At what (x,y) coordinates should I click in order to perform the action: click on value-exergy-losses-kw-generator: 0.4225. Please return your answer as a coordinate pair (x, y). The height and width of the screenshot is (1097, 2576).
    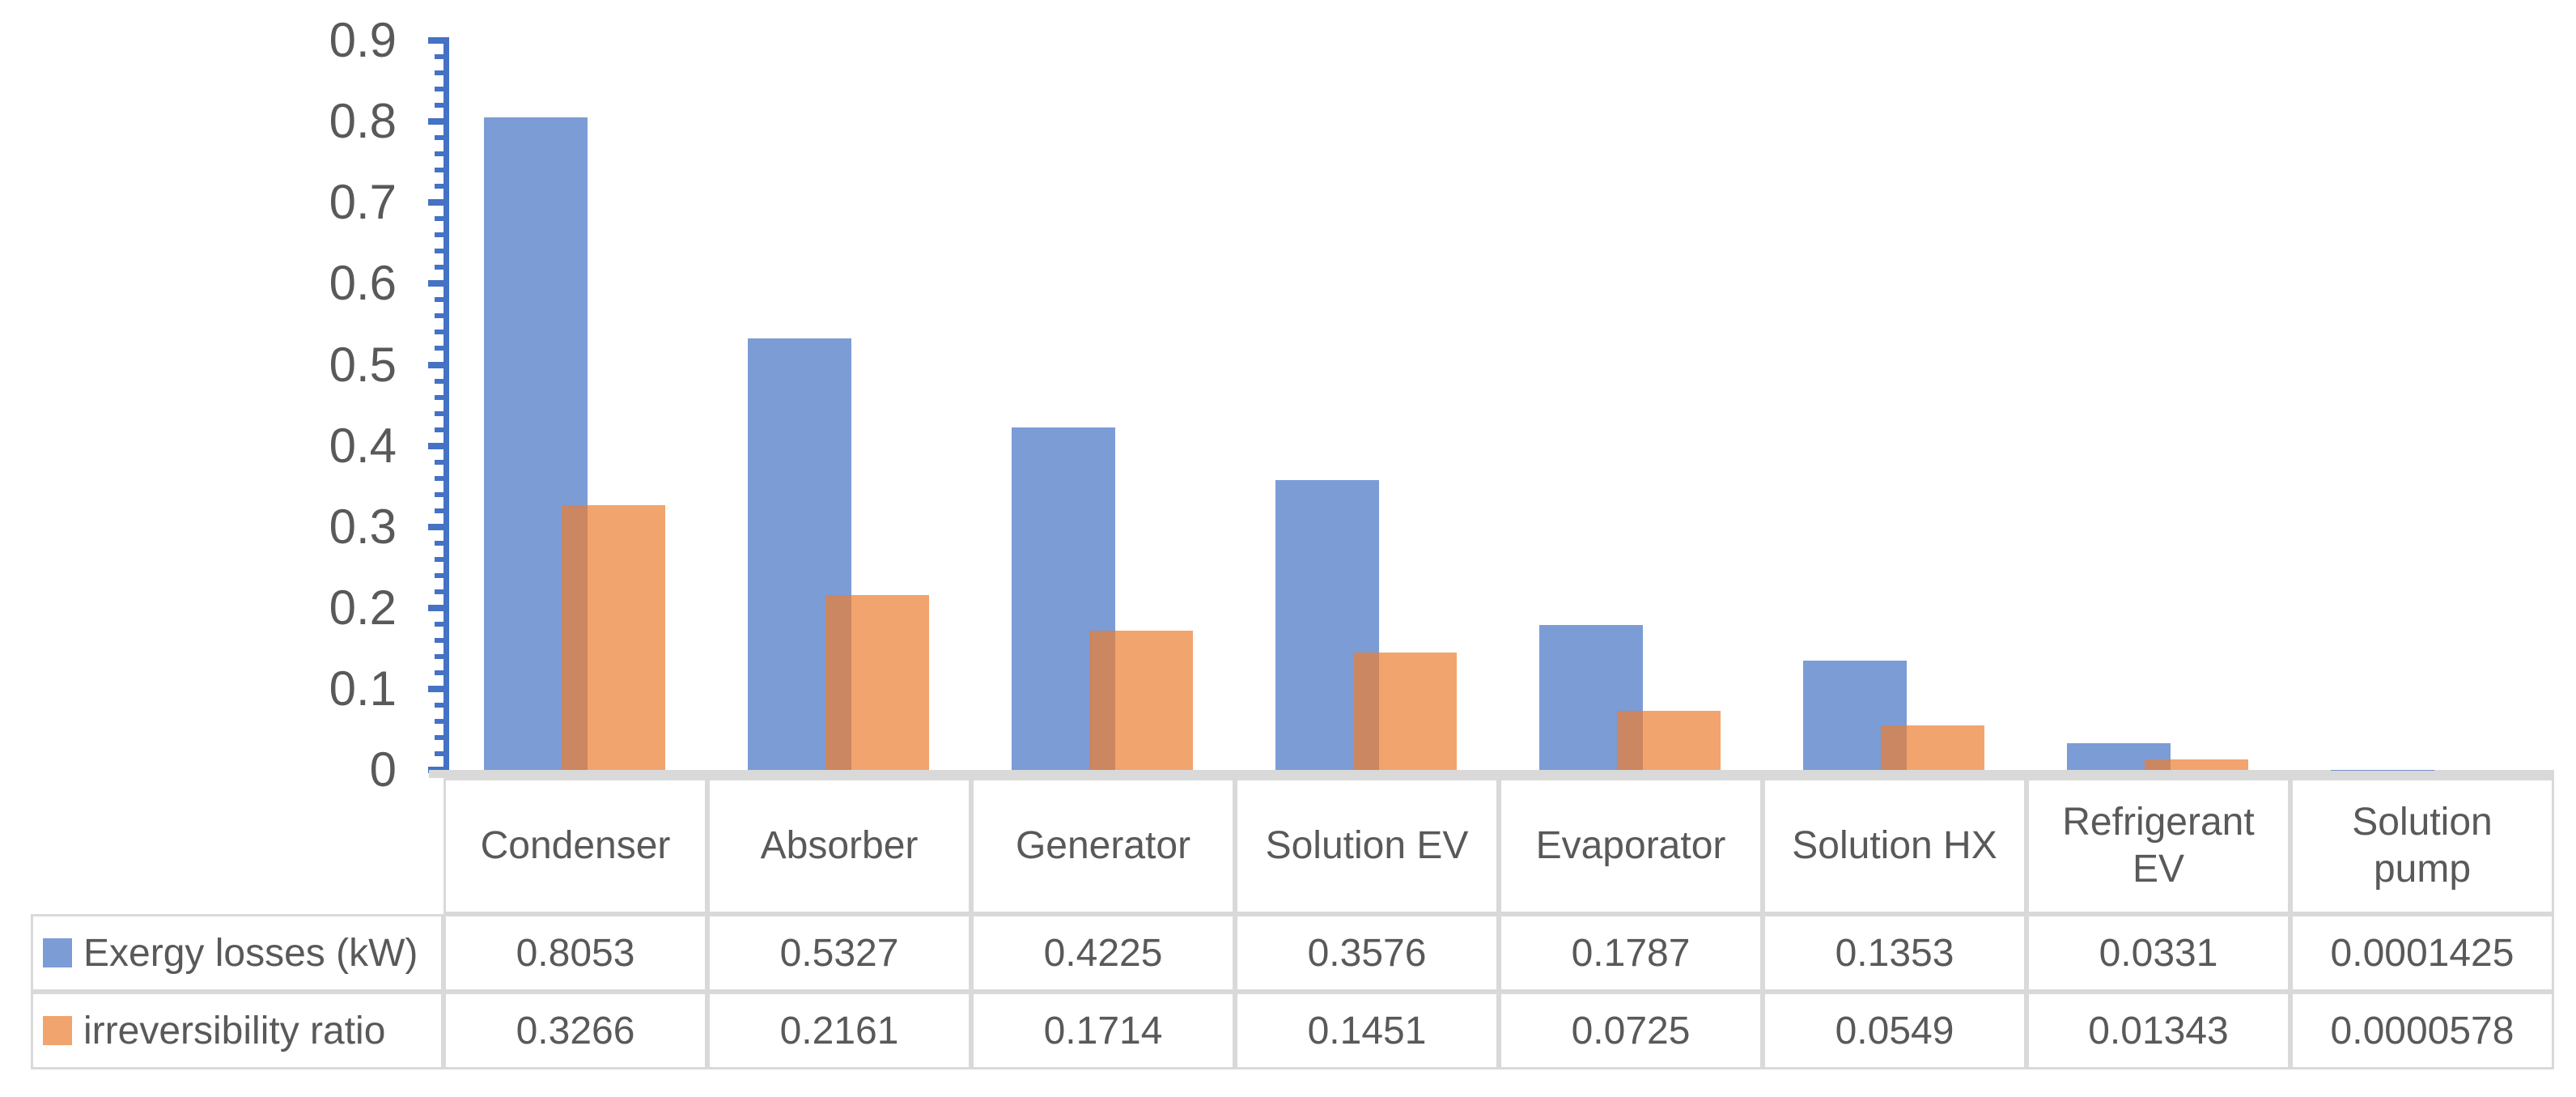
    Looking at the image, I should click on (1103, 953).